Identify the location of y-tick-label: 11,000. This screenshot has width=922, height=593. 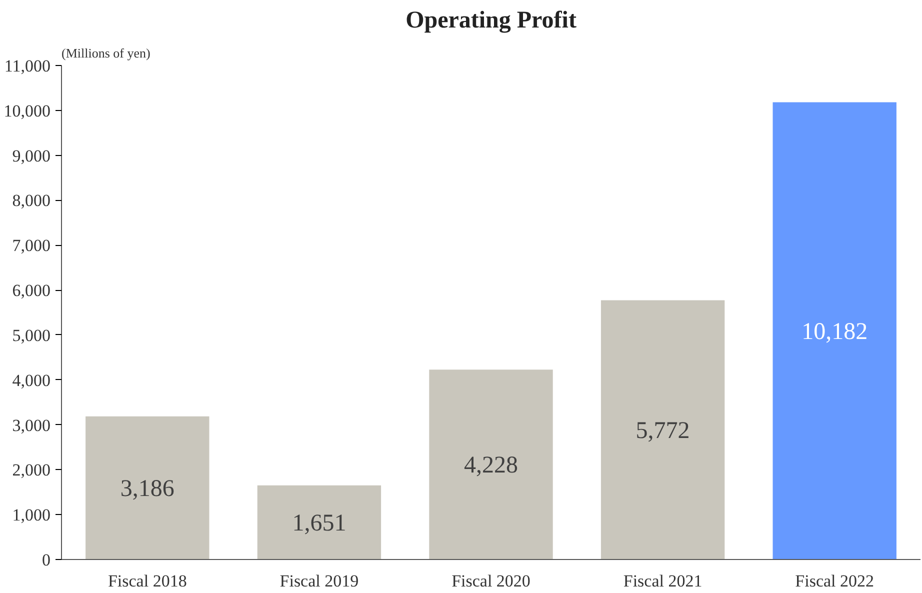
(27, 66).